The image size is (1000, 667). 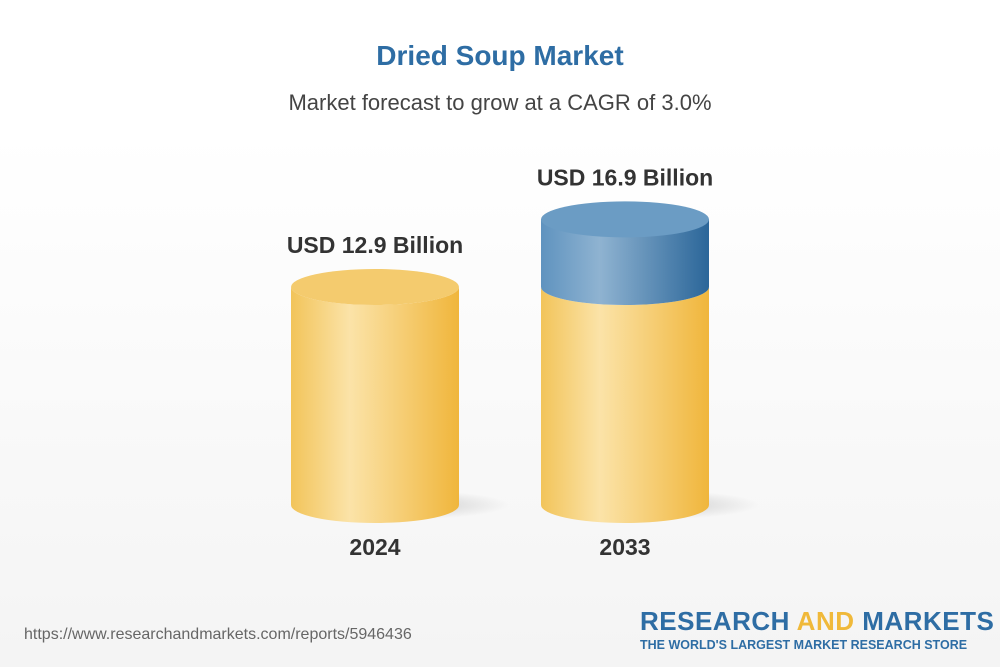 What do you see at coordinates (375, 405) in the screenshot?
I see `bar-base-2024` at bounding box center [375, 405].